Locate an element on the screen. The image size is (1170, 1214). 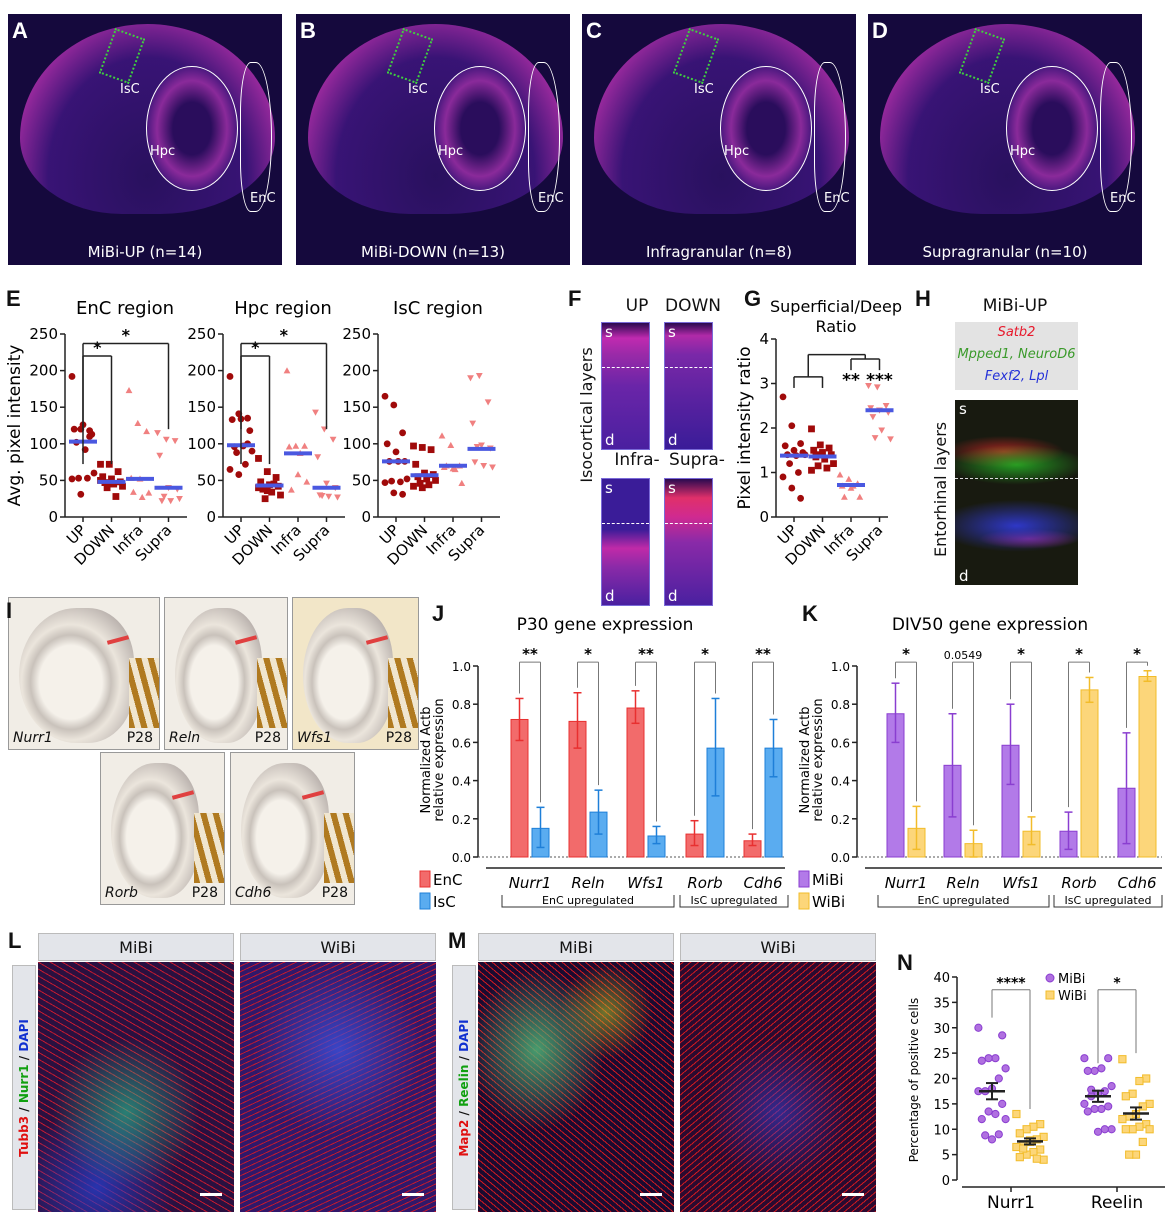
panel-letter-d: D is located at coordinates (880, 30).